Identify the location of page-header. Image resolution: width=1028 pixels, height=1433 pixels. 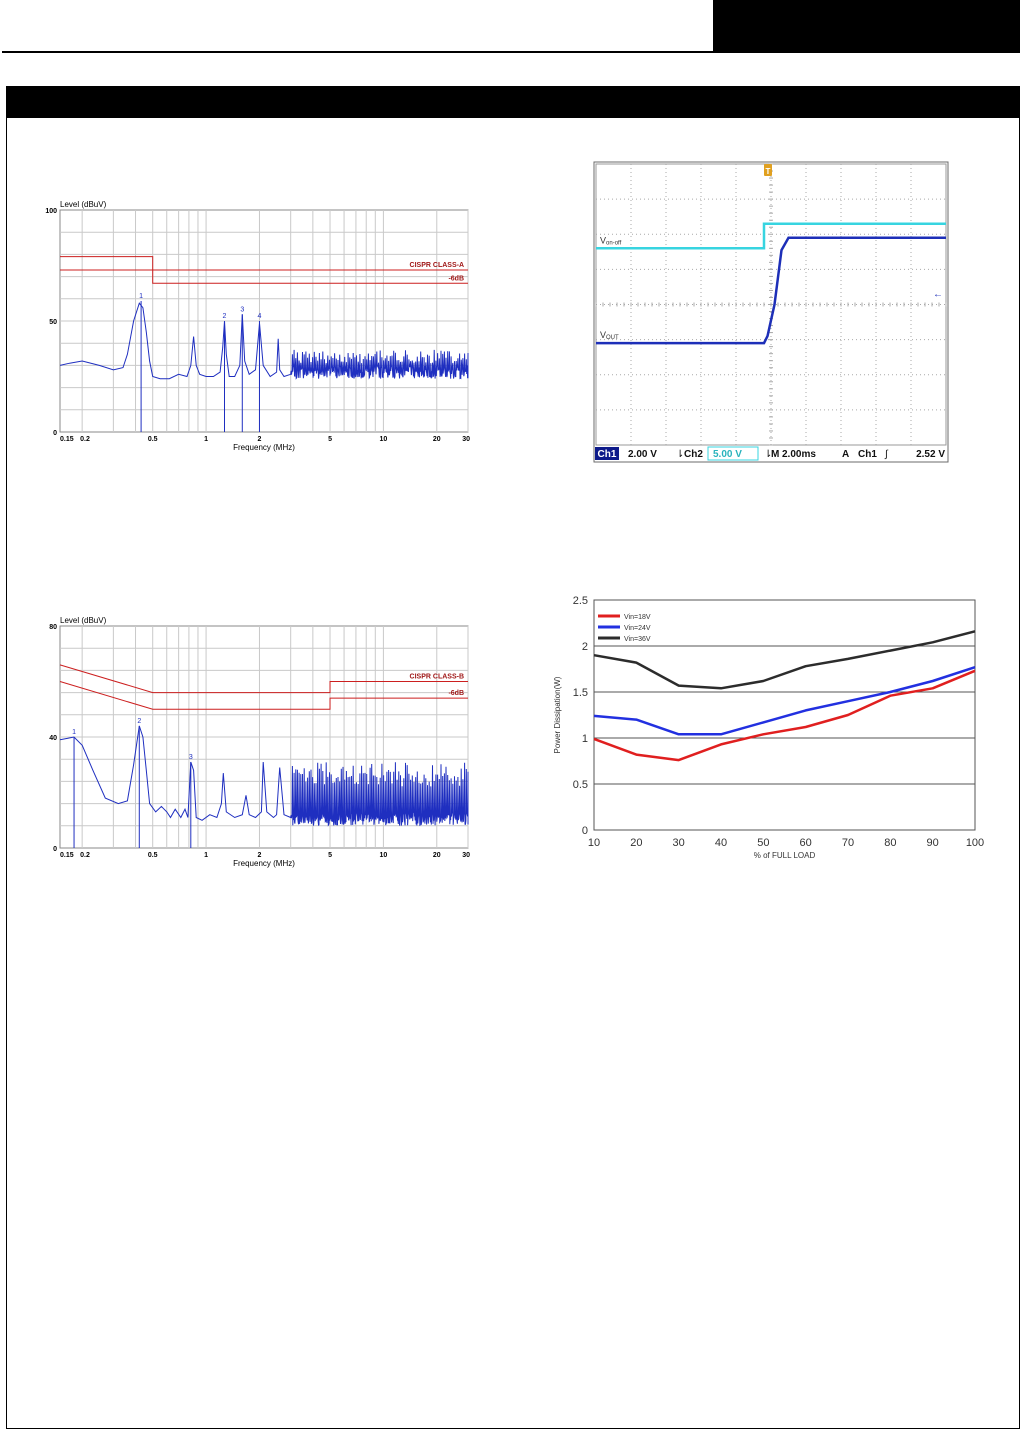
(514, 28).